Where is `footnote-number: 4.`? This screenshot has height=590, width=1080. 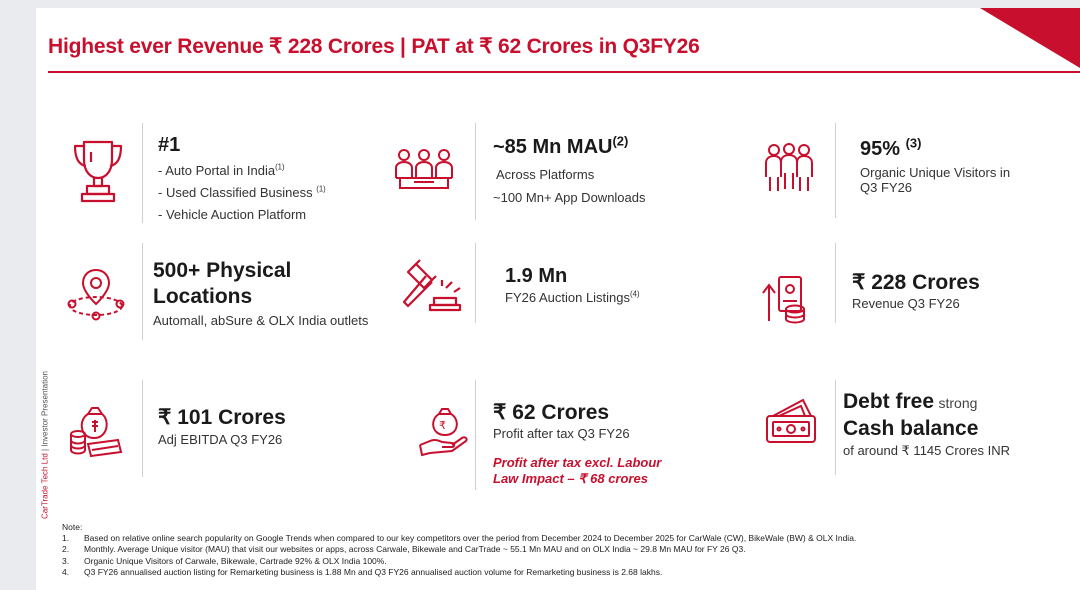 footnote-number: 4. is located at coordinates (66, 571).